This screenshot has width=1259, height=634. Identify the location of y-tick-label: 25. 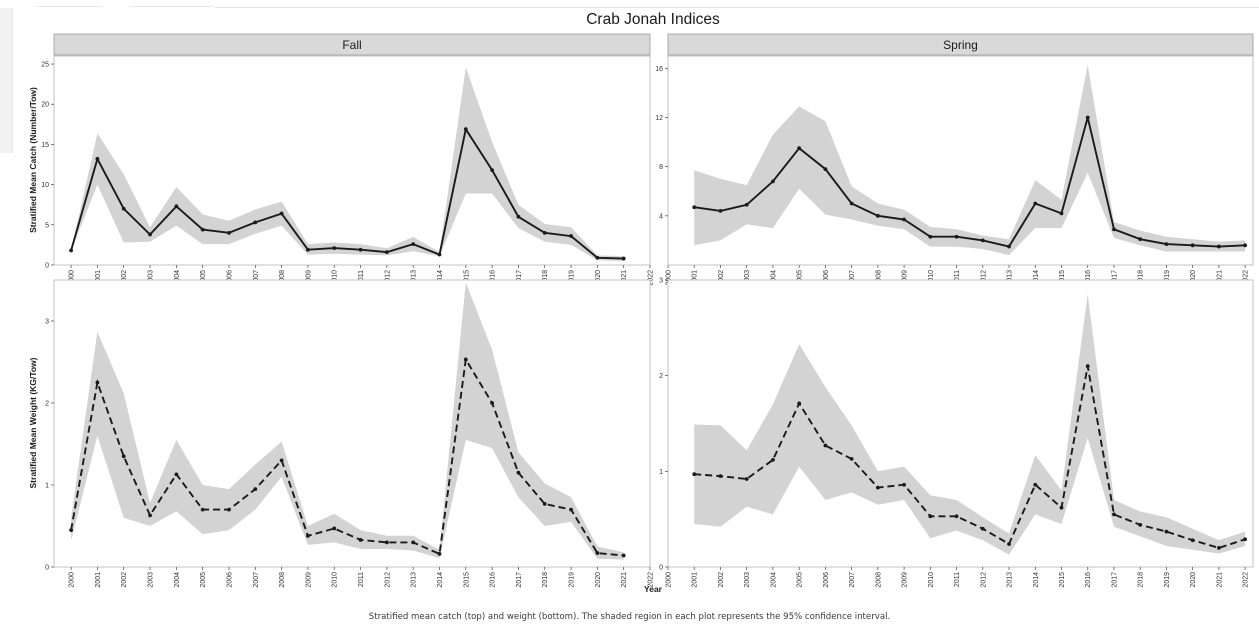
(45, 65).